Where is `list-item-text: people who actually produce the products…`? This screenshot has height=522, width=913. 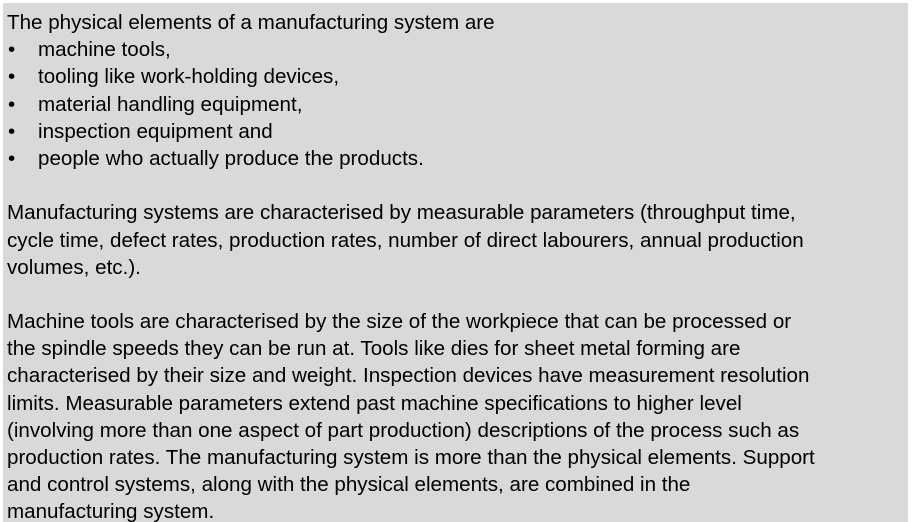
list-item-text: people who actually produce the products… is located at coordinates (231, 158).